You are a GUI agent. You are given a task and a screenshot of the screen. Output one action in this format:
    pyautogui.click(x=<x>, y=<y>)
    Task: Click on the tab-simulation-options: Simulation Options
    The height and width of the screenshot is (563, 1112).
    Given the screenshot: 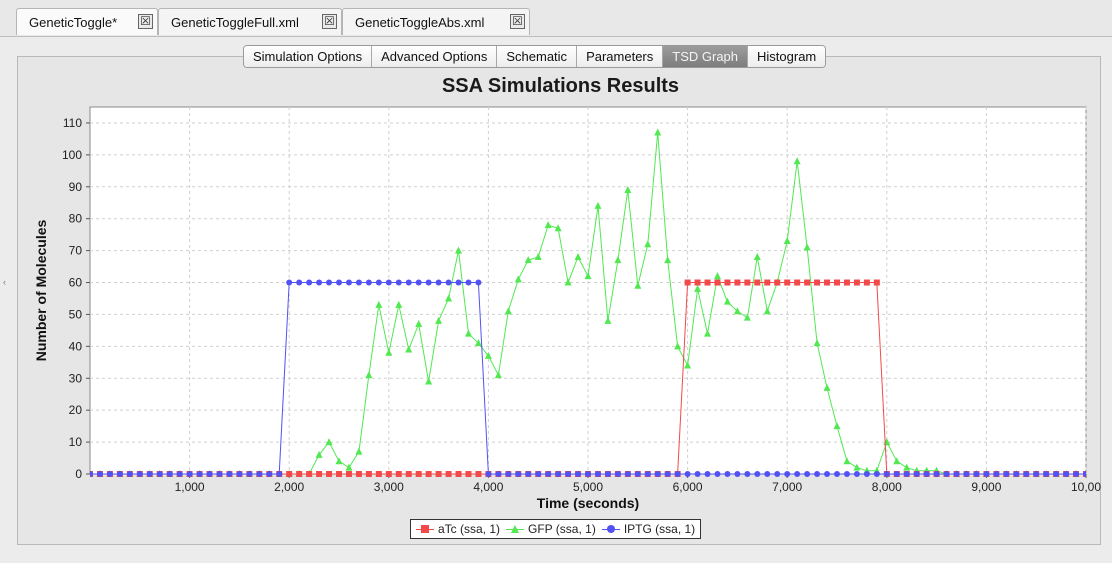 What is the action you would take?
    pyautogui.click(x=308, y=56)
    